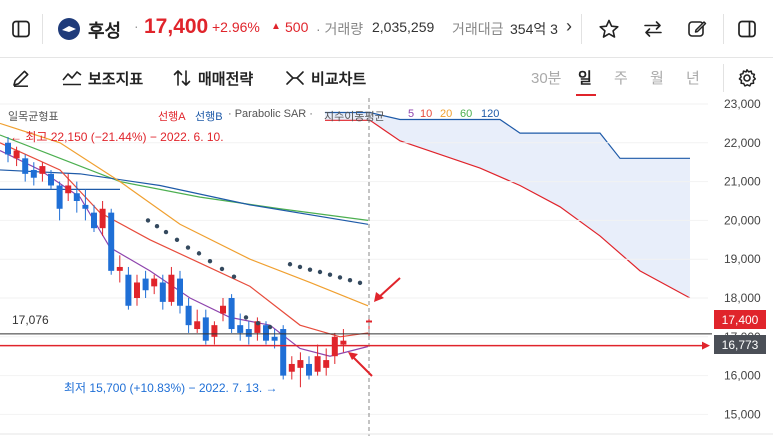 This screenshot has width=773, height=436. What do you see at coordinates (586, 95) in the screenshot?
I see `active-period-indicator` at bounding box center [586, 95].